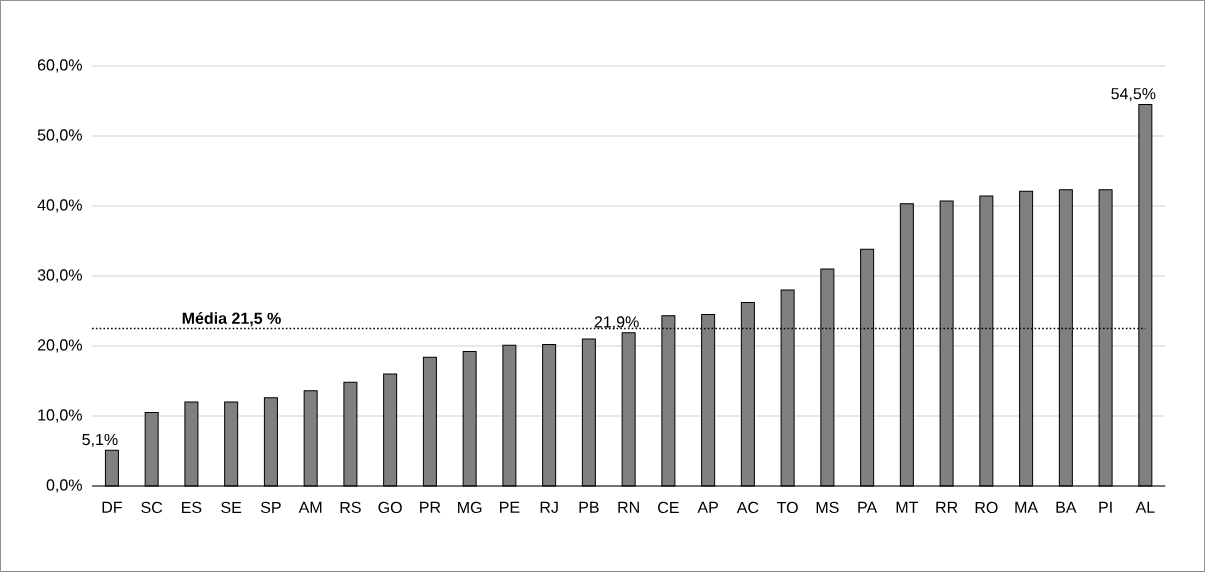 This screenshot has height=572, width=1205. Describe the element at coordinates (947, 507) in the screenshot. I see `x-tick-label: RR` at that location.